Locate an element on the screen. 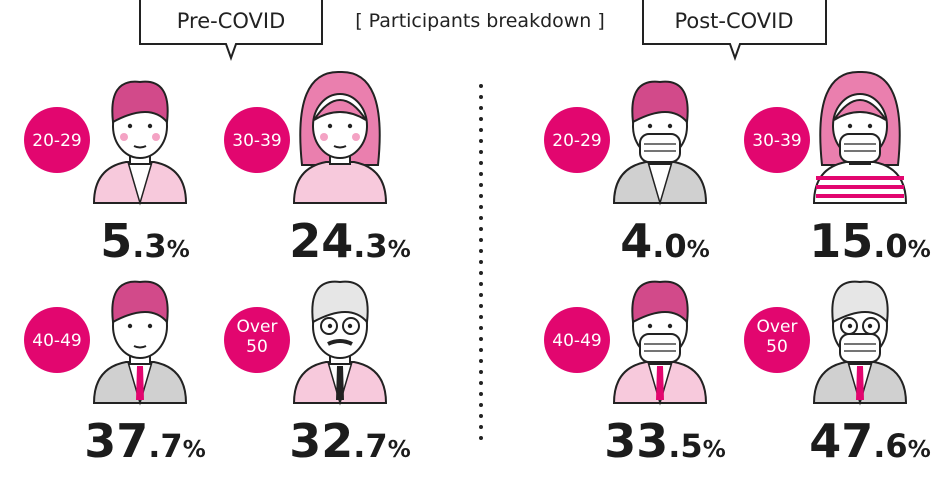  share-int: 4 is located at coordinates (636, 241).